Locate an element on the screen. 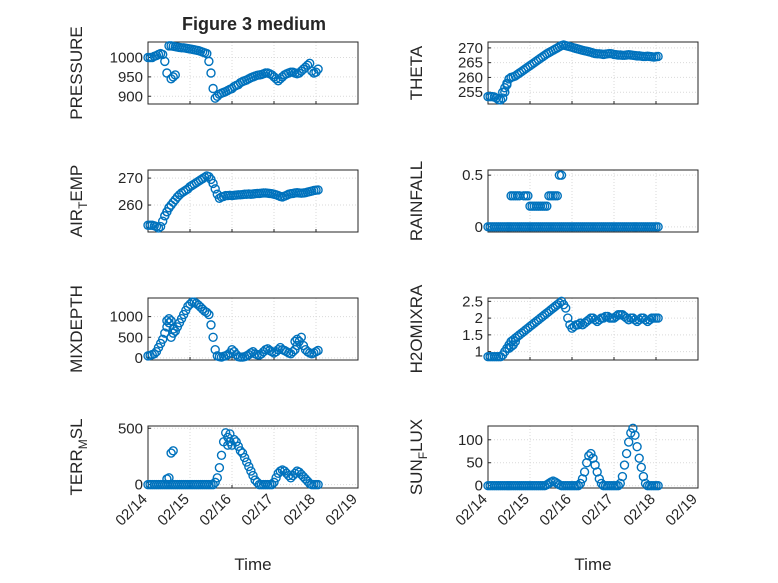 The width and height of the screenshot is (778, 583). x-tick-label: 02/18 is located at coordinates (299, 510).